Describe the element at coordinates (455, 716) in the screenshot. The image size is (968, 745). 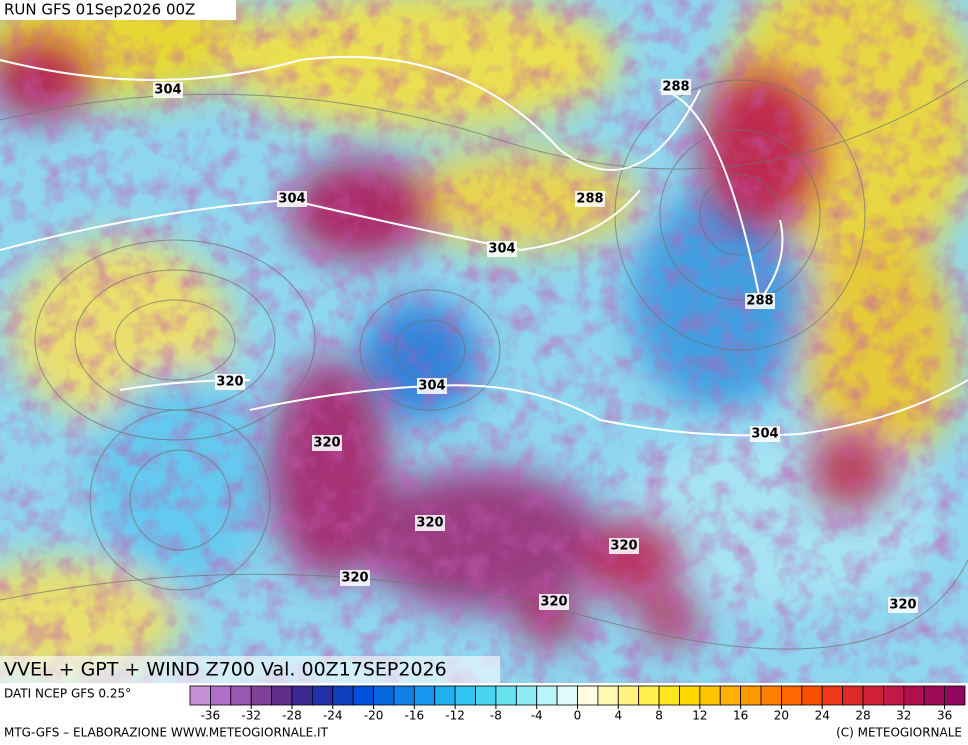
I see `colorbar-tick-label: -12` at that location.